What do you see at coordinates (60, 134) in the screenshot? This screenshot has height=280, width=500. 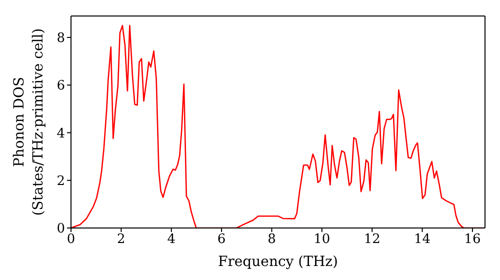 I see `y-tick-label: 4` at bounding box center [60, 134].